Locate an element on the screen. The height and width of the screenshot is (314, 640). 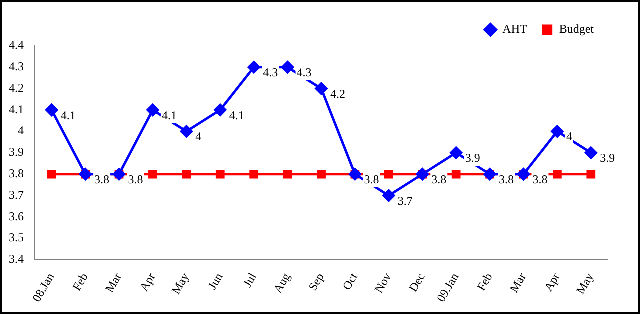
y-tick-label: 4.4 is located at coordinates (16, 45).